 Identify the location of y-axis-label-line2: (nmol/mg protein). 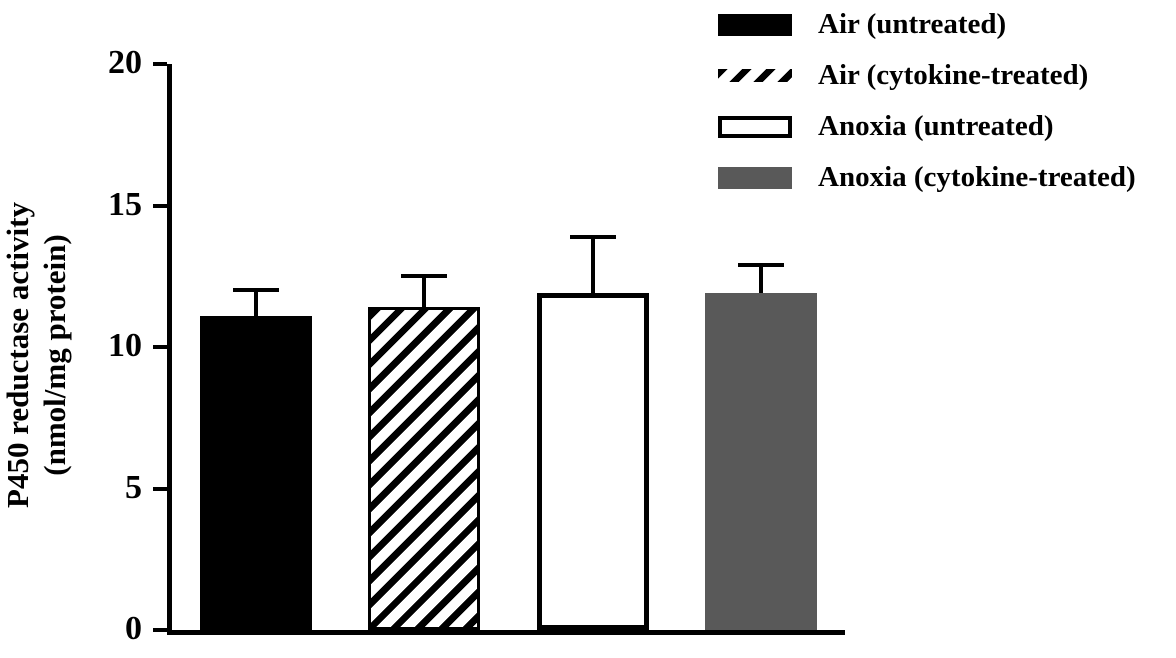
(54, 355).